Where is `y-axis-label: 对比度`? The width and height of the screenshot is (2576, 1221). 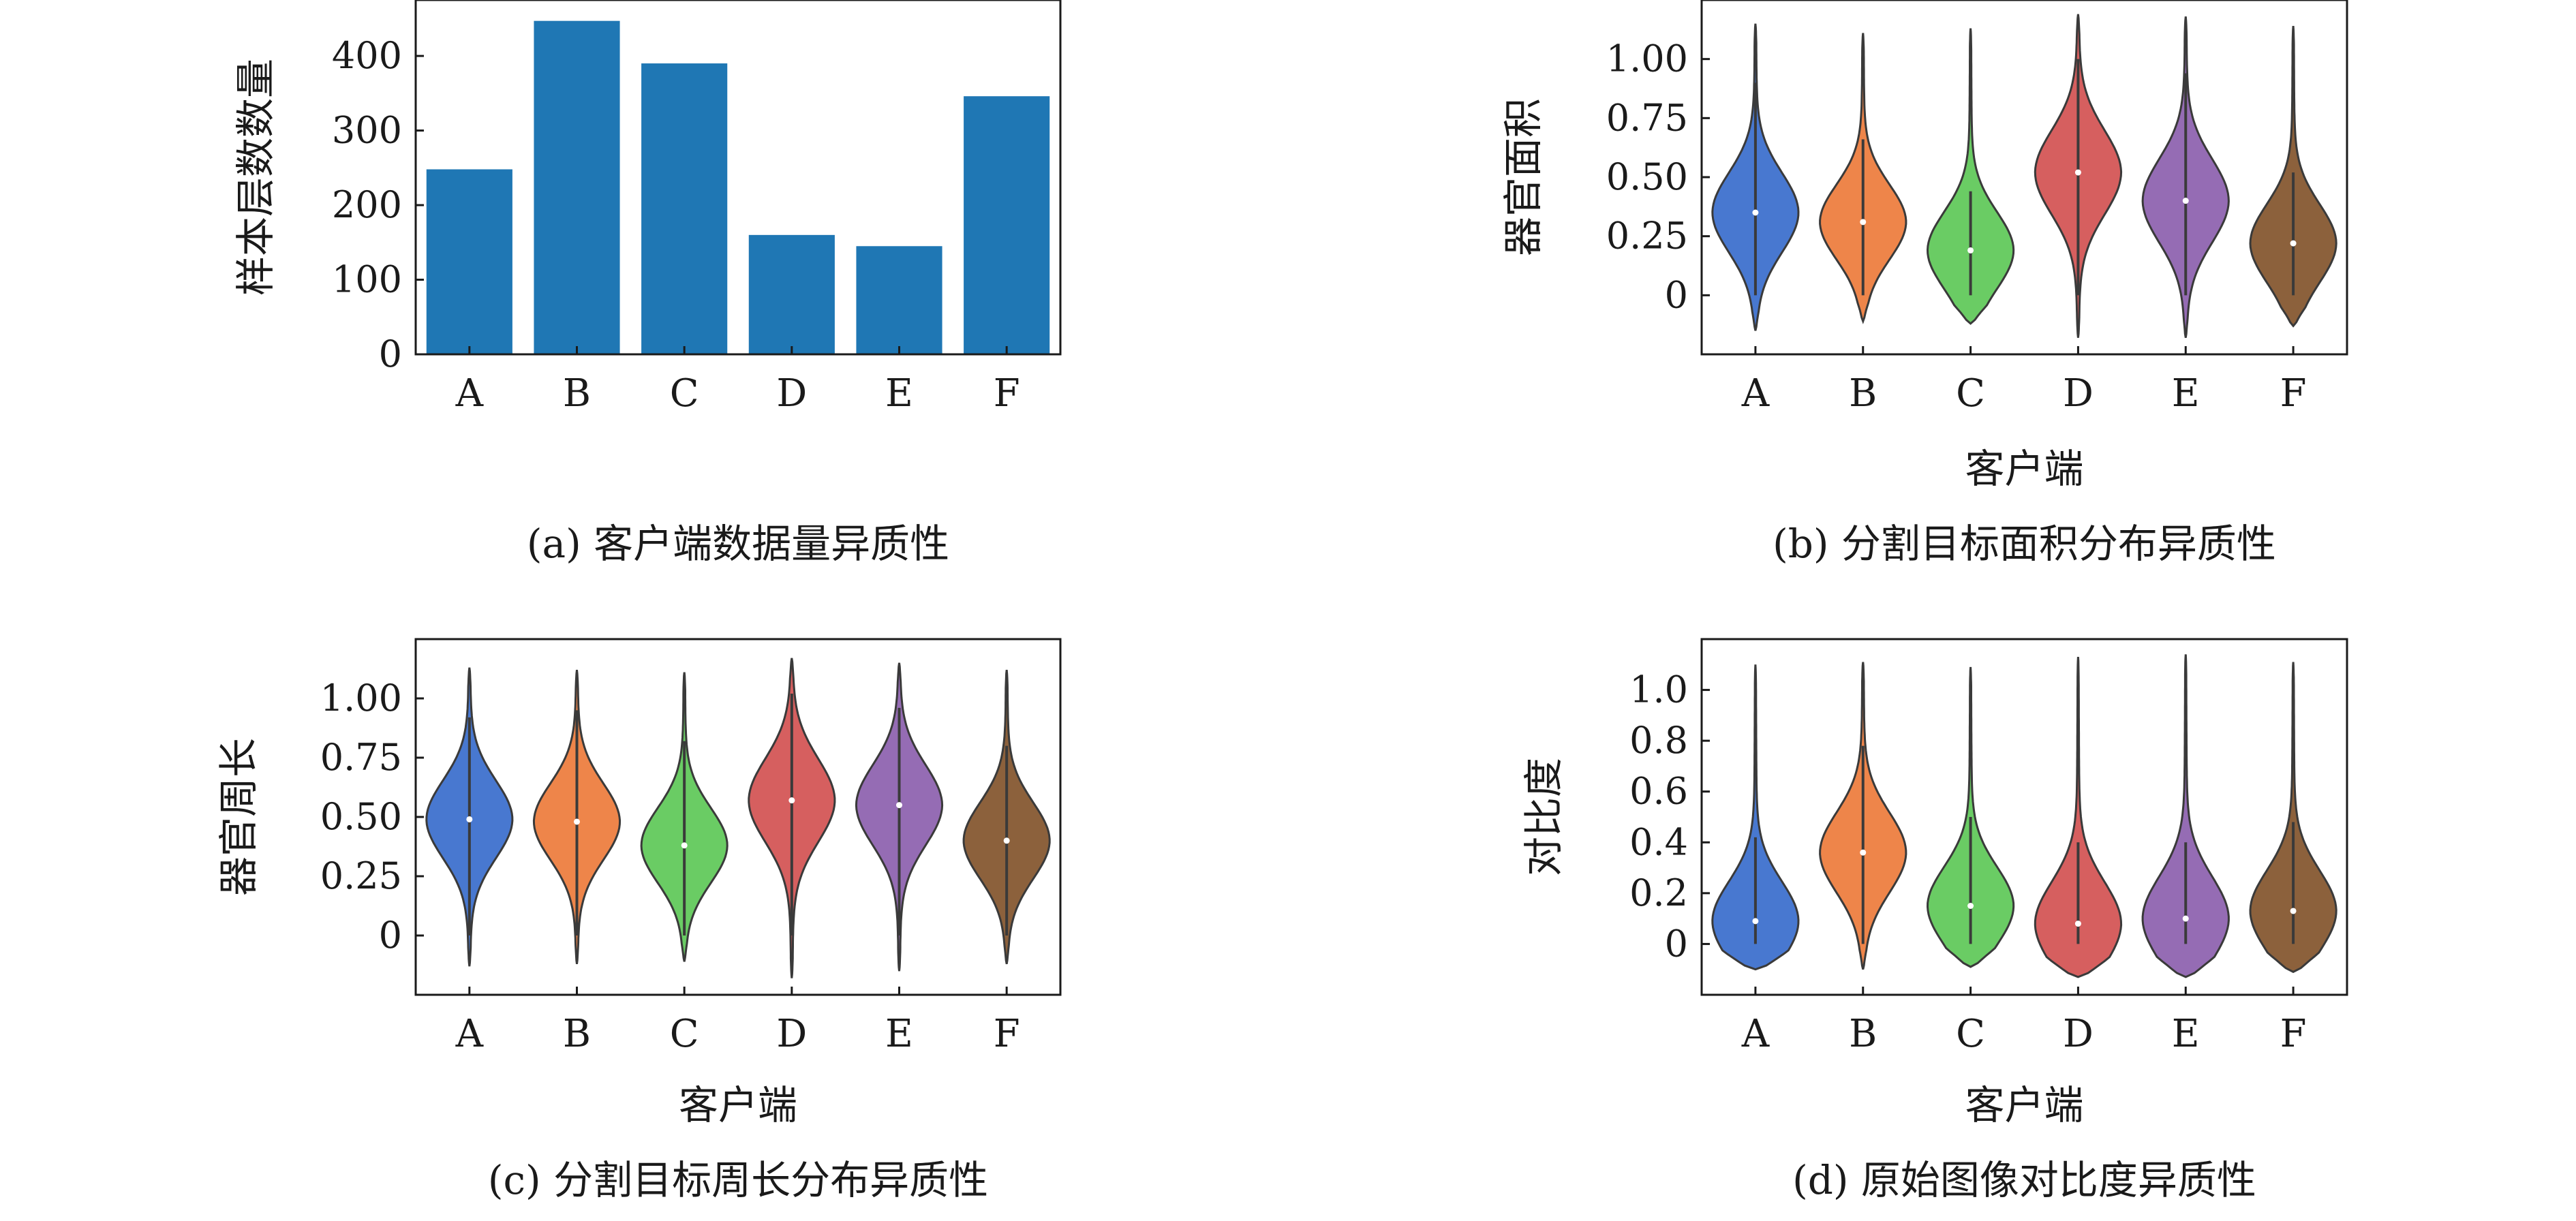
y-axis-label: 对比度 is located at coordinates (1543, 817).